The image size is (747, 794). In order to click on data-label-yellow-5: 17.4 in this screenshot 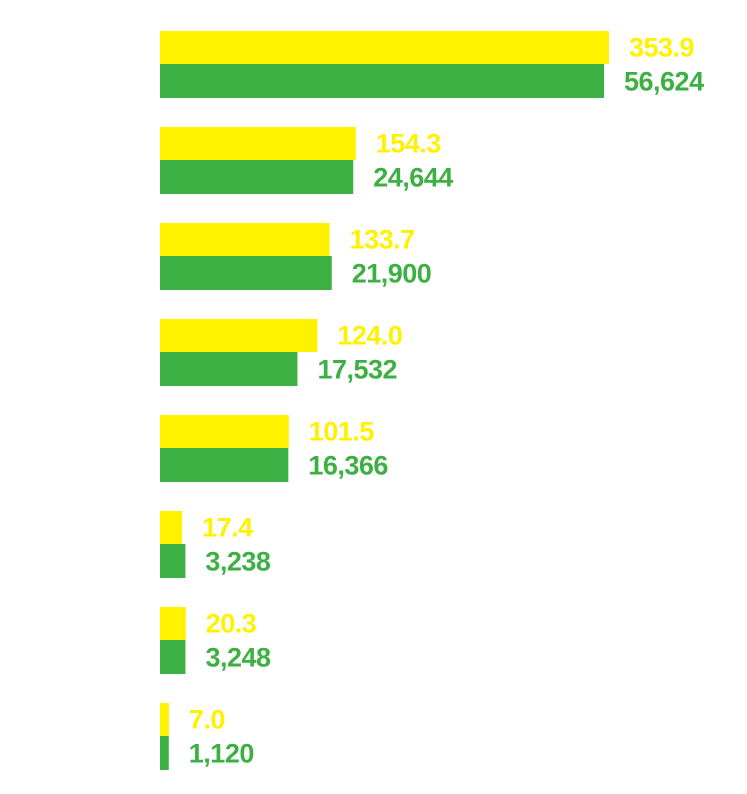, I will do `click(227, 528)`.